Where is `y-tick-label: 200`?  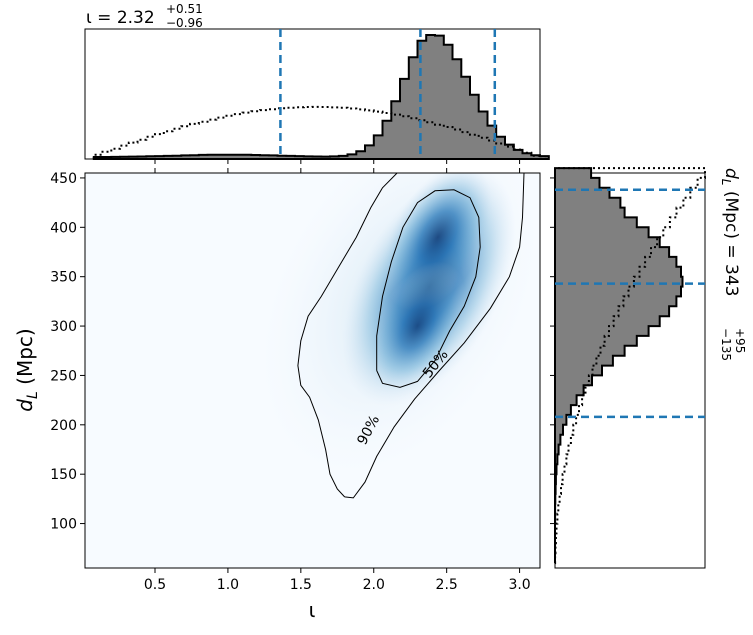
y-tick-label: 200 is located at coordinates (63, 426).